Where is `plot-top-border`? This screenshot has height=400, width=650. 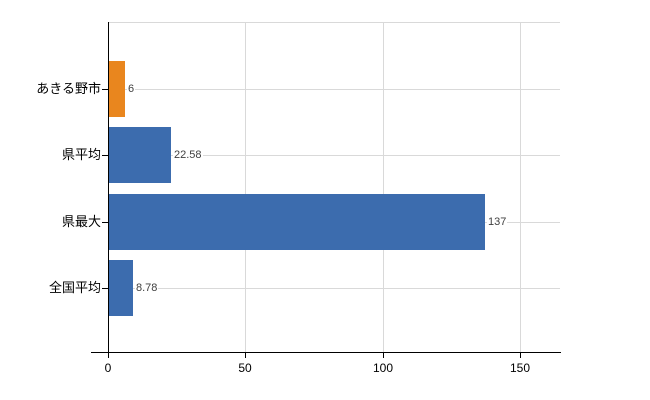 plot-top-border is located at coordinates (334, 22).